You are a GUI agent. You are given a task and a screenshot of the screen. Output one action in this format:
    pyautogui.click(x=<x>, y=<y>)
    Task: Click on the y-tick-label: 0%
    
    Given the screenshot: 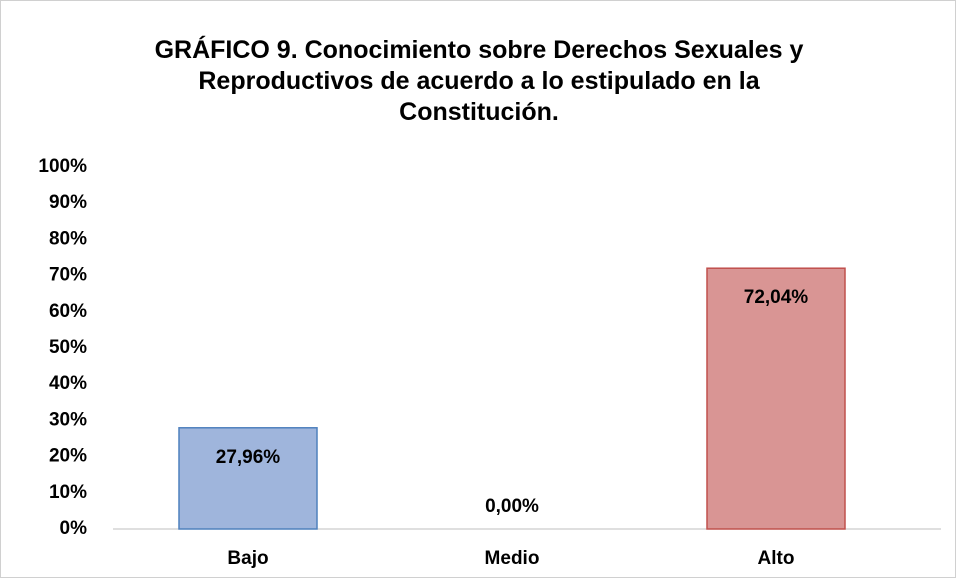 What is the action you would take?
    pyautogui.click(x=74, y=528)
    